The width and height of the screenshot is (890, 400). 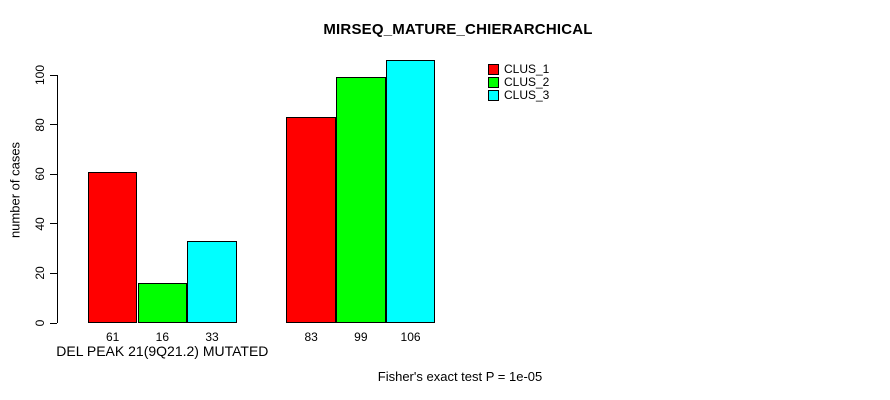 What do you see at coordinates (162, 303) in the screenshot?
I see `bar-clus_2-group1` at bounding box center [162, 303].